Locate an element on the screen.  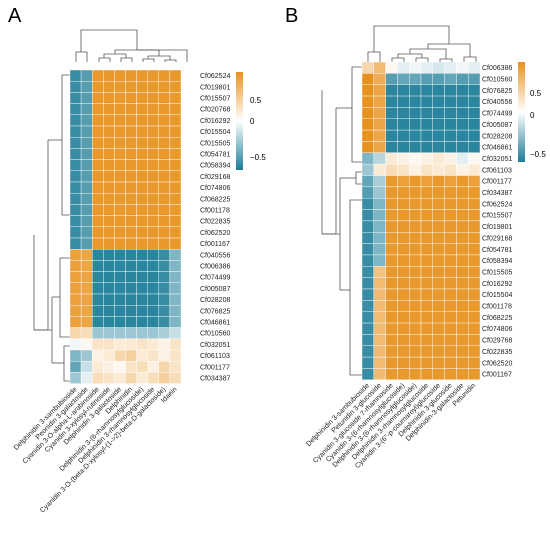
heatmap-cell-a-r2-c2 is located at coordinates (97, 98).